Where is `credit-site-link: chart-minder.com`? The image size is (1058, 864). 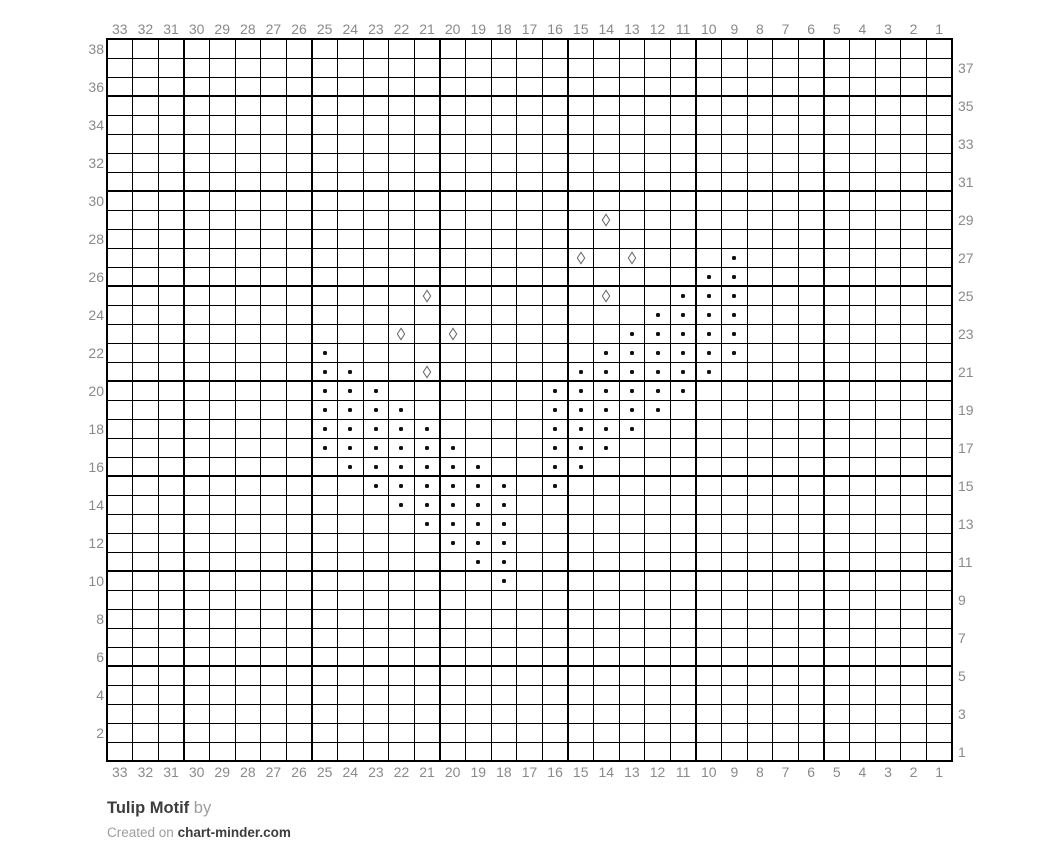
credit-site-link: chart-minder.com is located at coordinates (234, 832).